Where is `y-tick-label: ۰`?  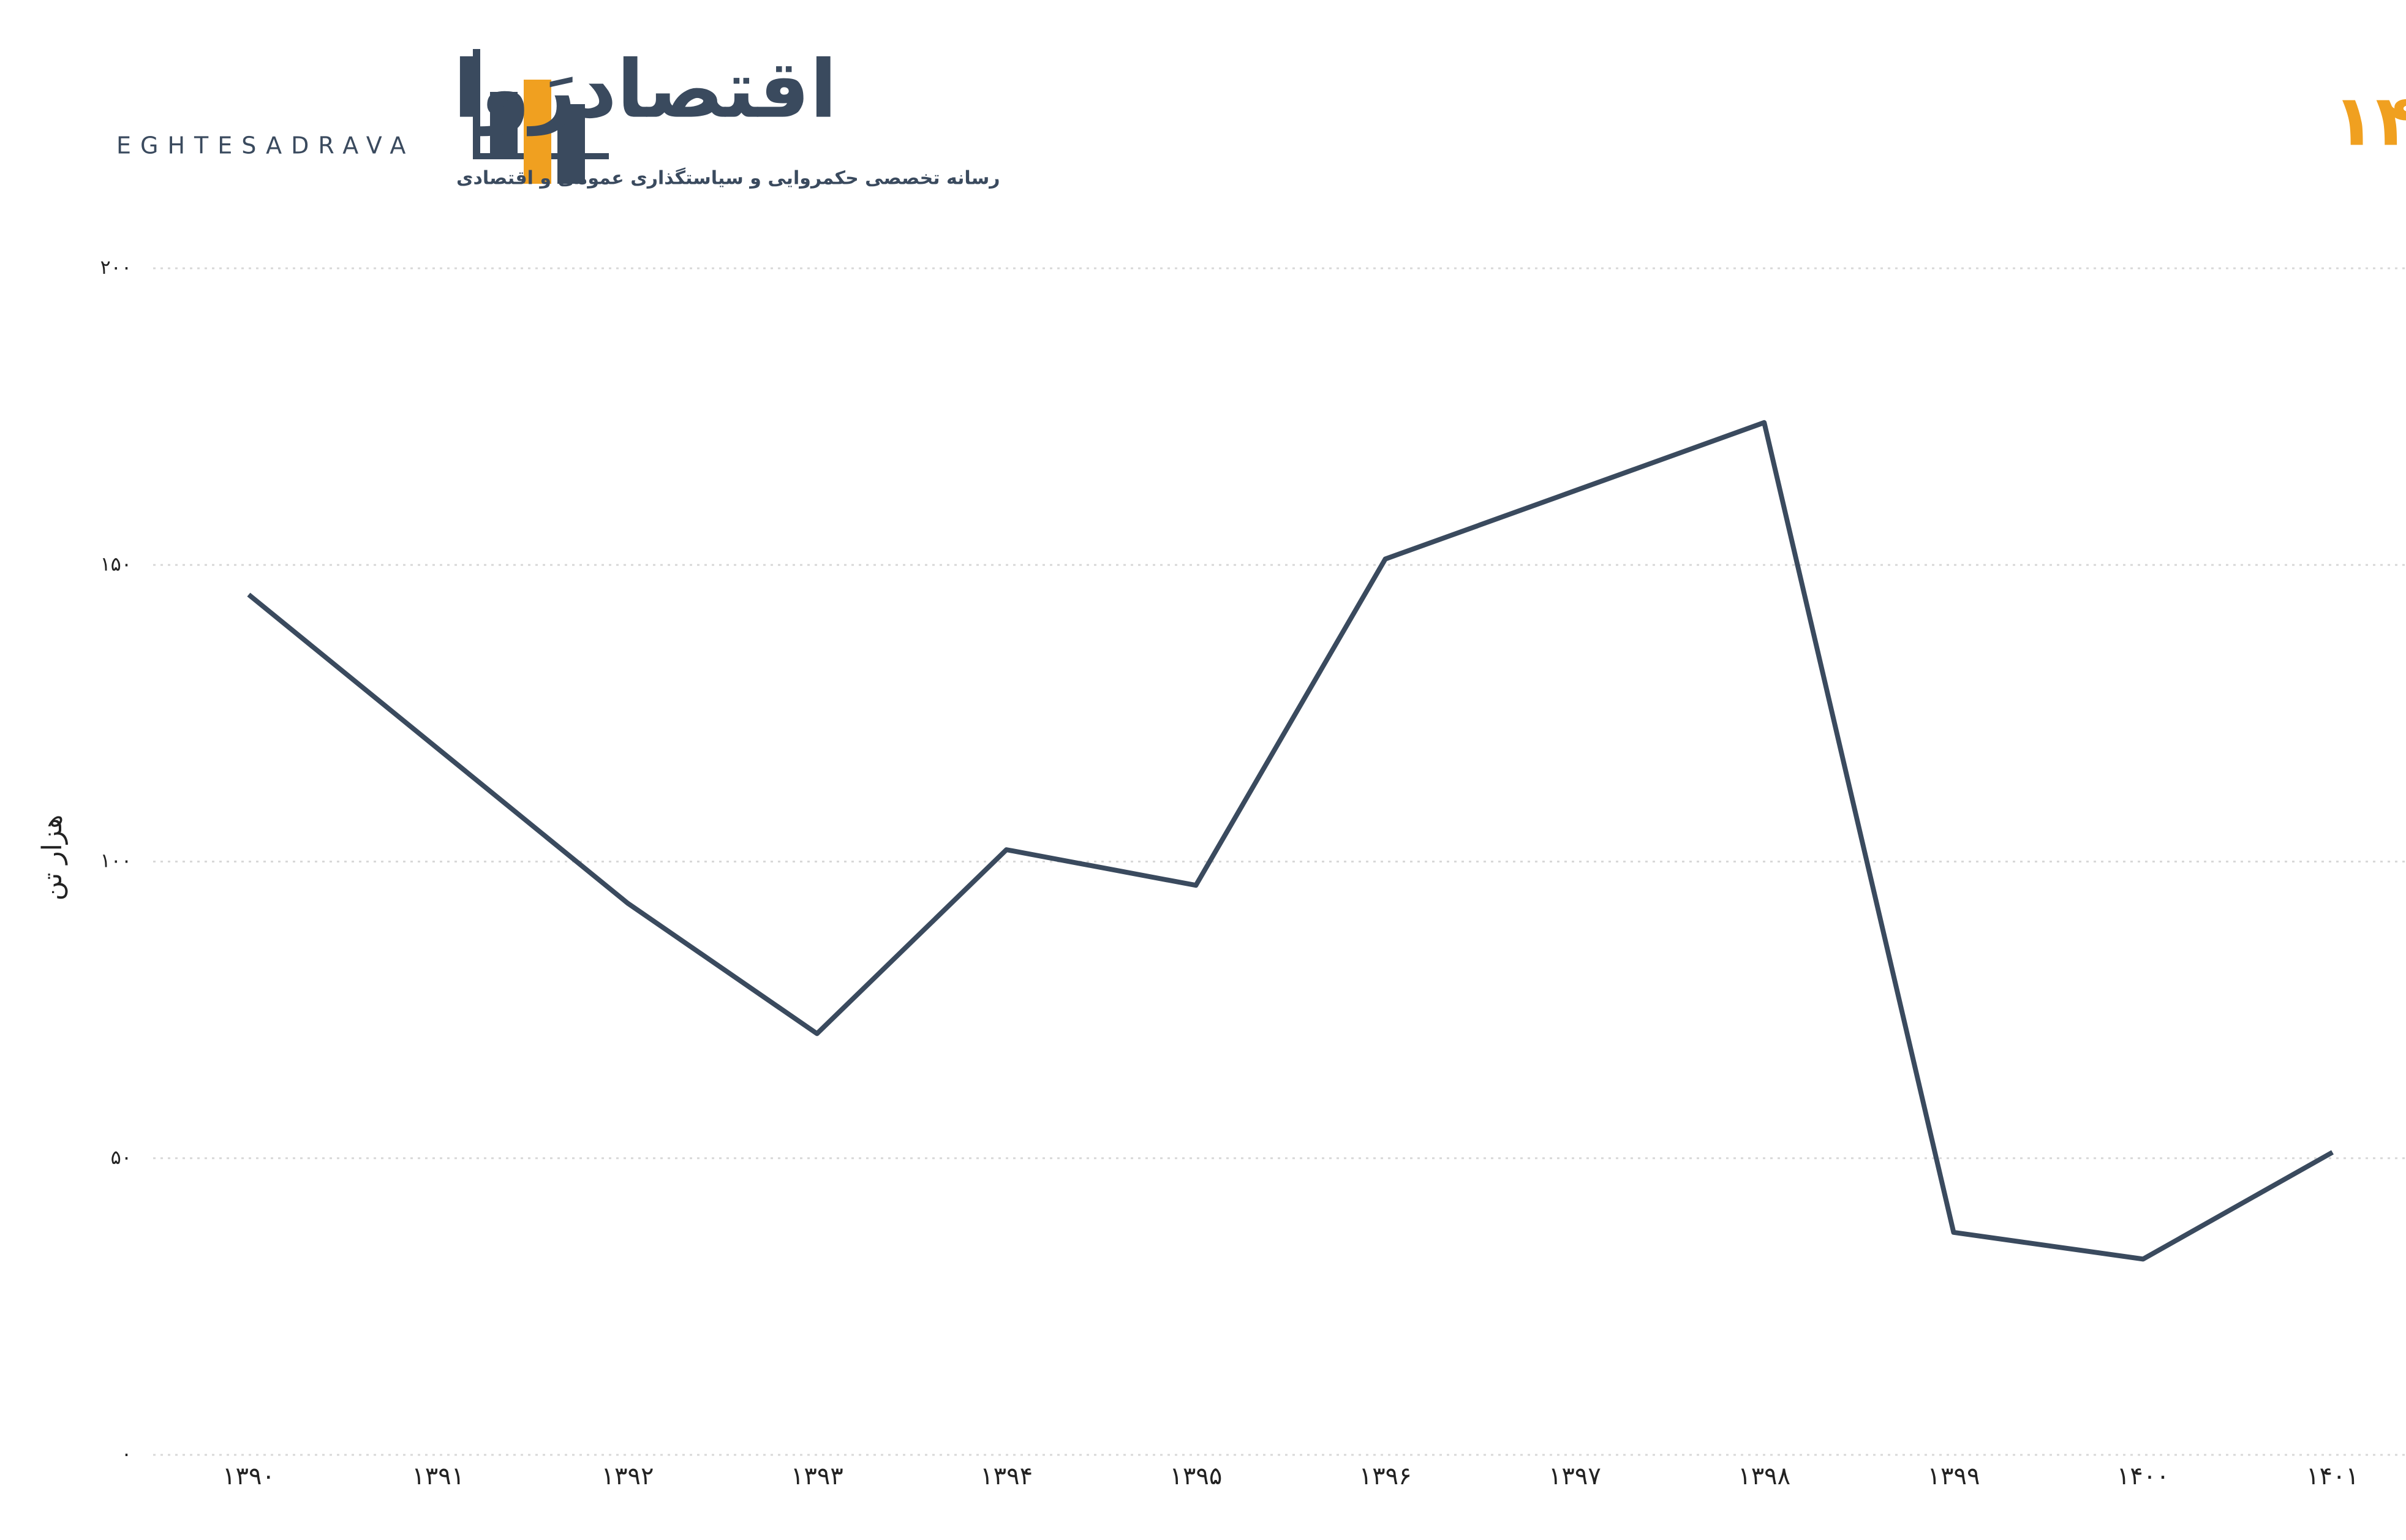
y-tick-label: ۰ is located at coordinates (126, 1453).